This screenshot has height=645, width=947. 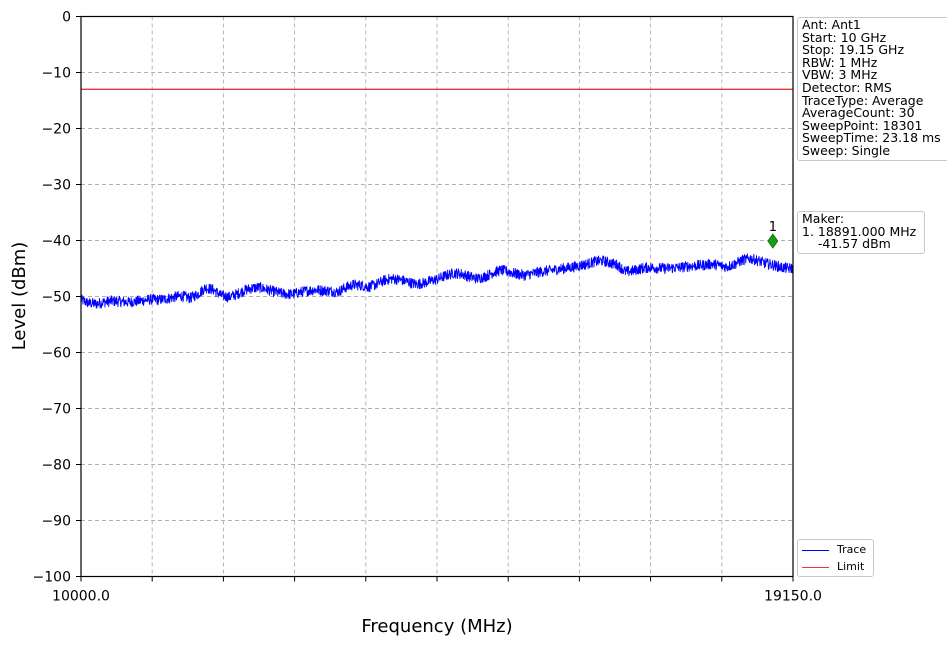 I want to click on settings-line: VBW: 3 MHz, so click(x=840, y=75).